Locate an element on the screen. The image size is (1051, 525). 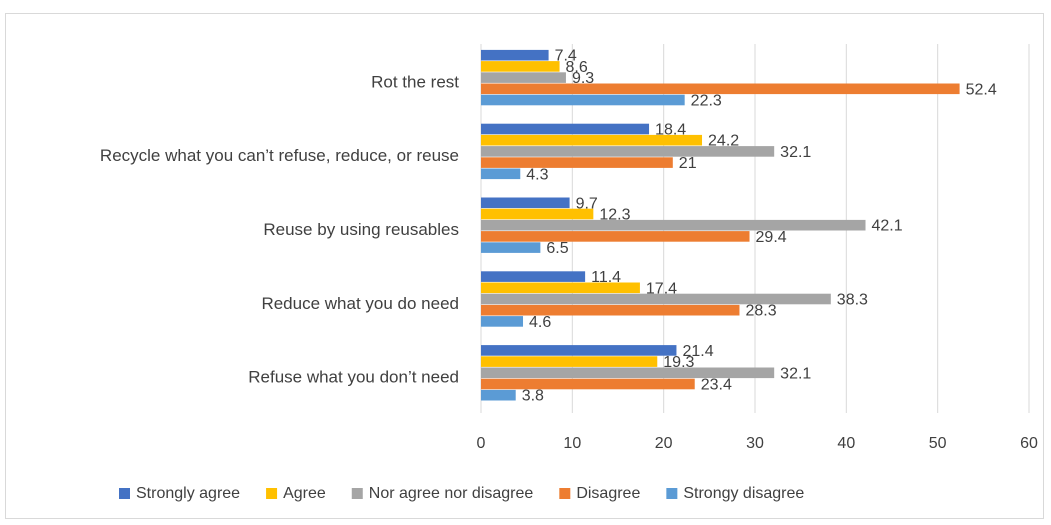
data-label: 18.4 is located at coordinates (670, 130).